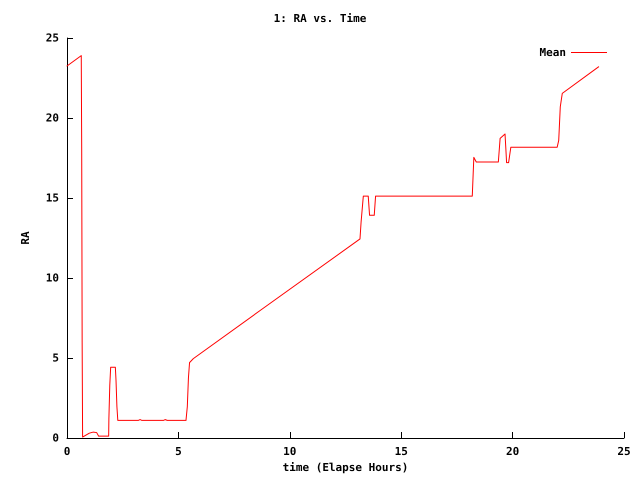 The image size is (640, 480). I want to click on legend-label: Mean, so click(553, 52).